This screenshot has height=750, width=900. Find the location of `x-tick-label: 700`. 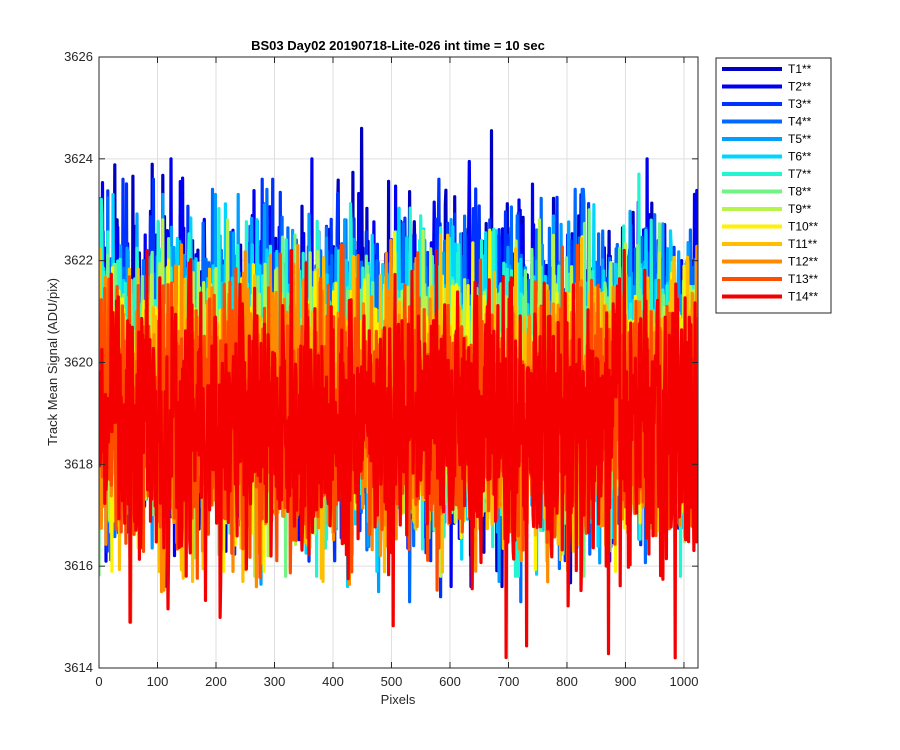

x-tick-label: 700 is located at coordinates (509, 681).